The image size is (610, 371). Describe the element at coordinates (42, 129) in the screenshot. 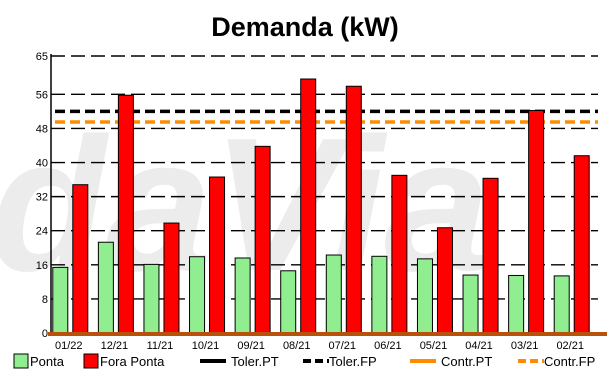

I see `y-tick-label: 48` at that location.